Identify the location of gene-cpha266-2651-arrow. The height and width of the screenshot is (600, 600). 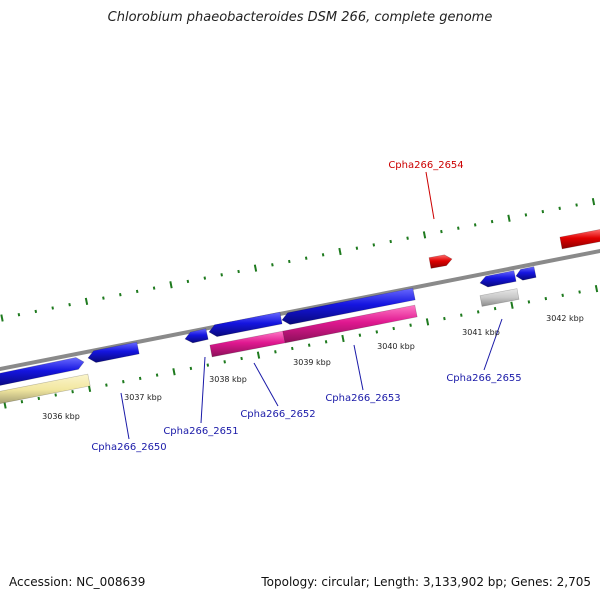
(245, 324).